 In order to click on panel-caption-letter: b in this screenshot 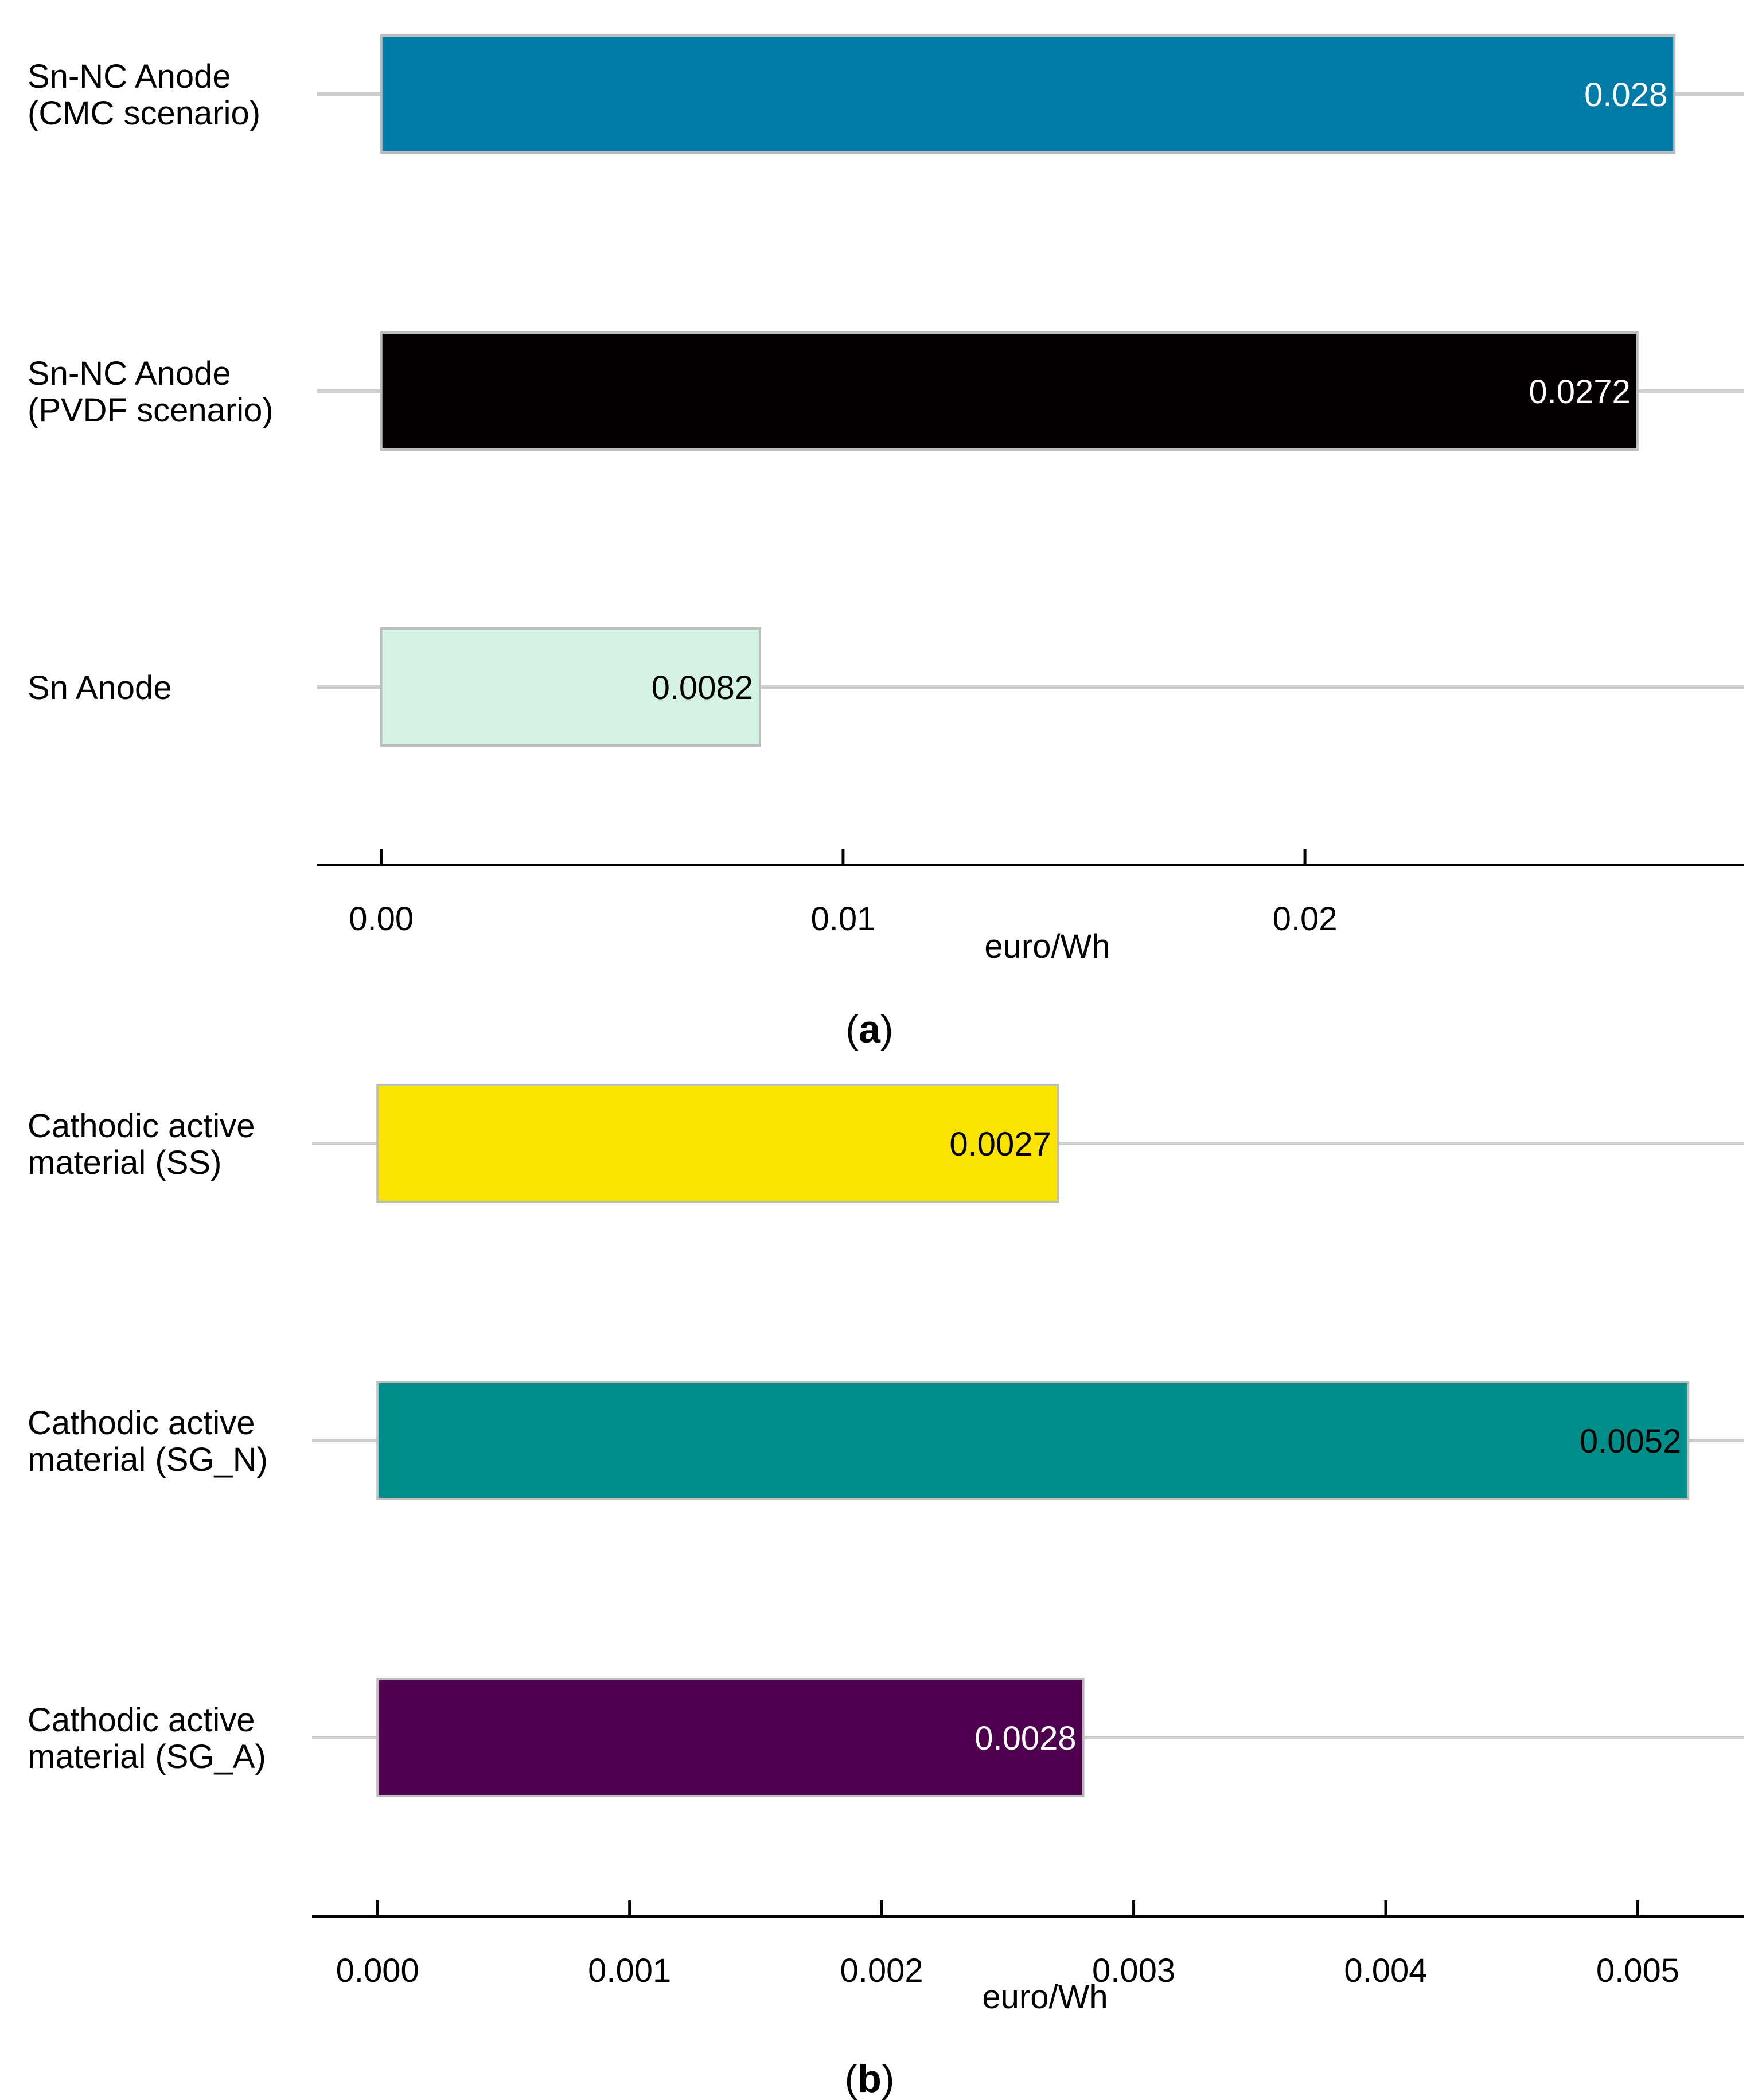, I will do `click(869, 2078)`.